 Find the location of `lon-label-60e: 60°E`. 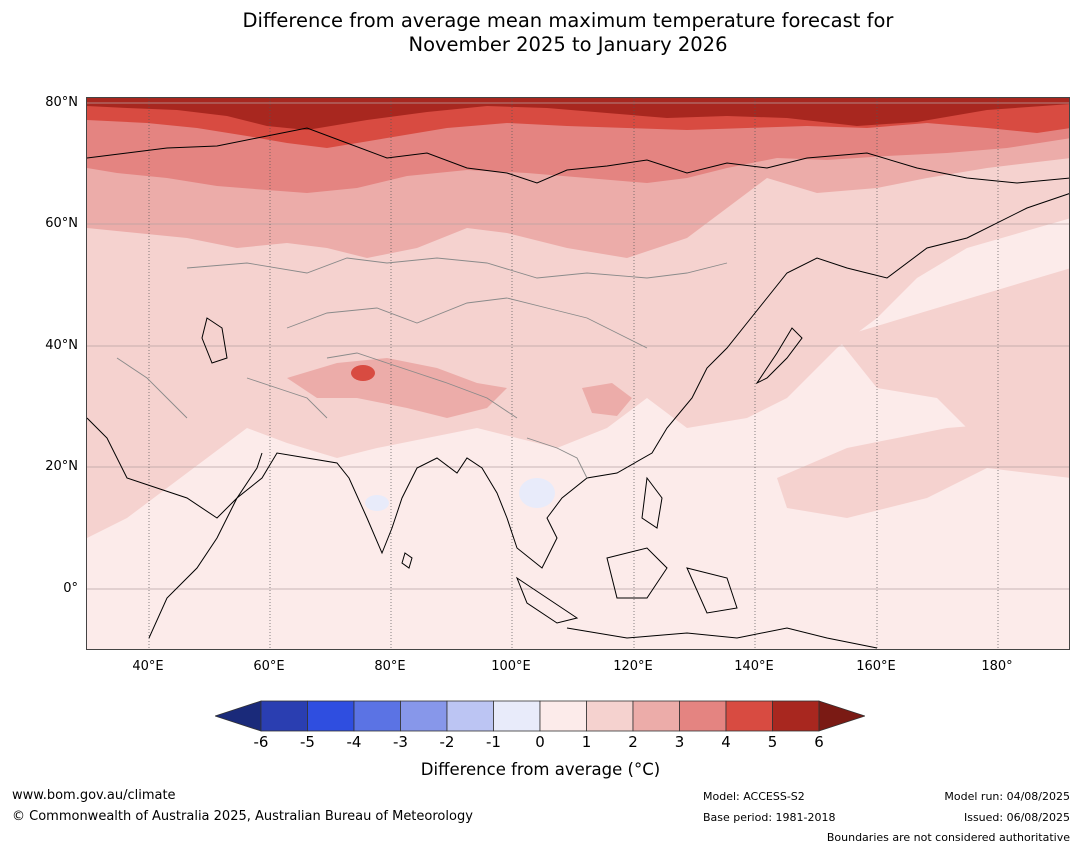

lon-label-60e: 60°E is located at coordinates (269, 666).